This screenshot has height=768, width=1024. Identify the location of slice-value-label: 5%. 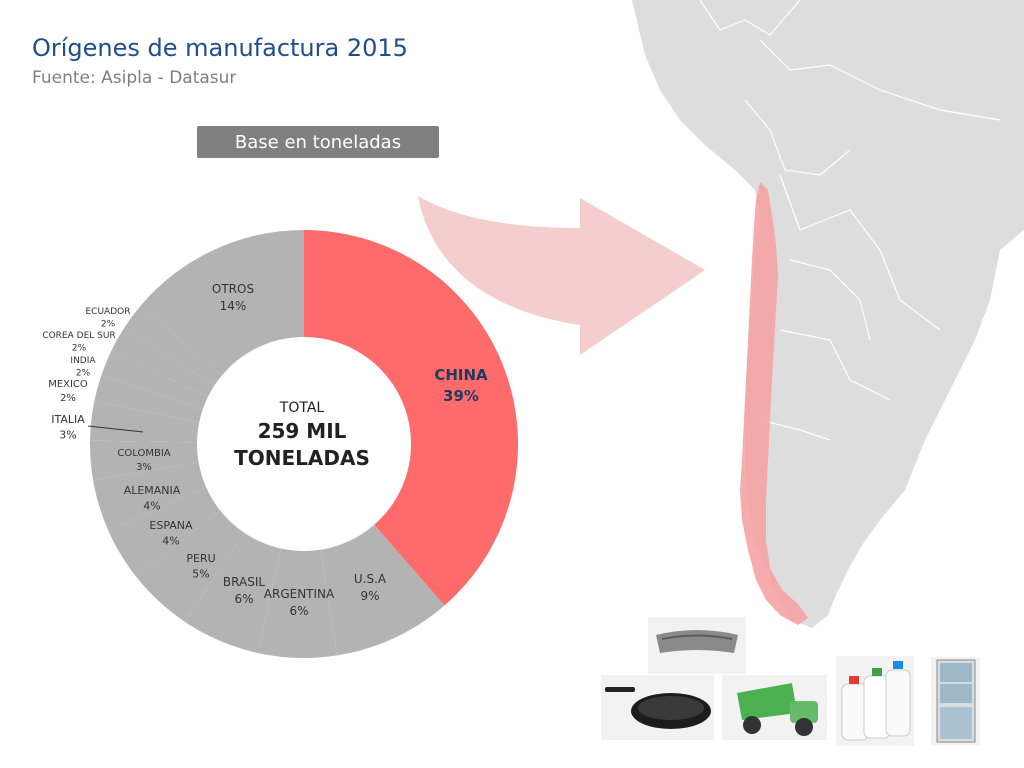
(200, 573).